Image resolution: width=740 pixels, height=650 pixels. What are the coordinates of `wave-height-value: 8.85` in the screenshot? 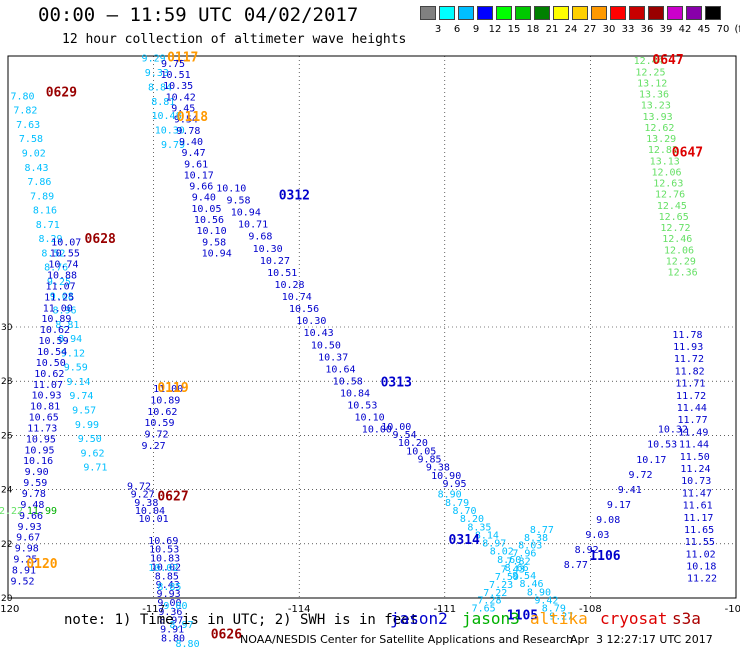 It's located at (167, 576).